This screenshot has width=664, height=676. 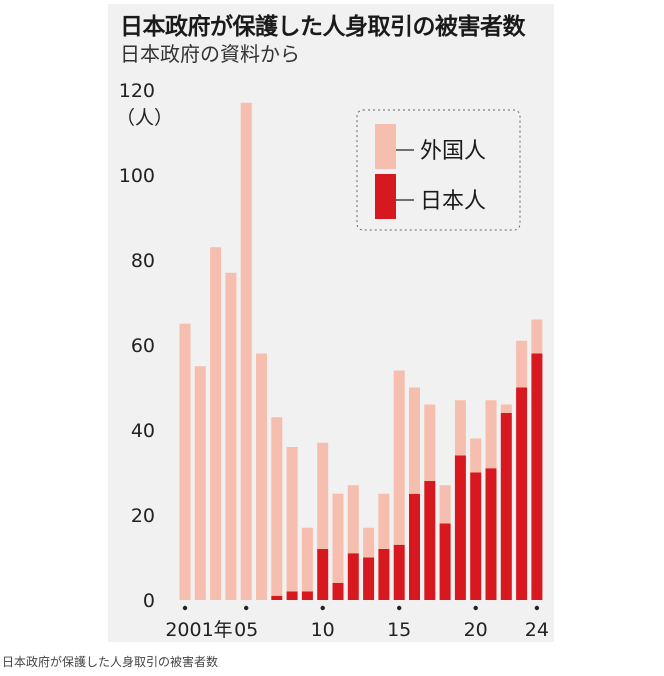 What do you see at coordinates (399, 630) in the screenshot?
I see `x-tick-label-2015: 15` at bounding box center [399, 630].